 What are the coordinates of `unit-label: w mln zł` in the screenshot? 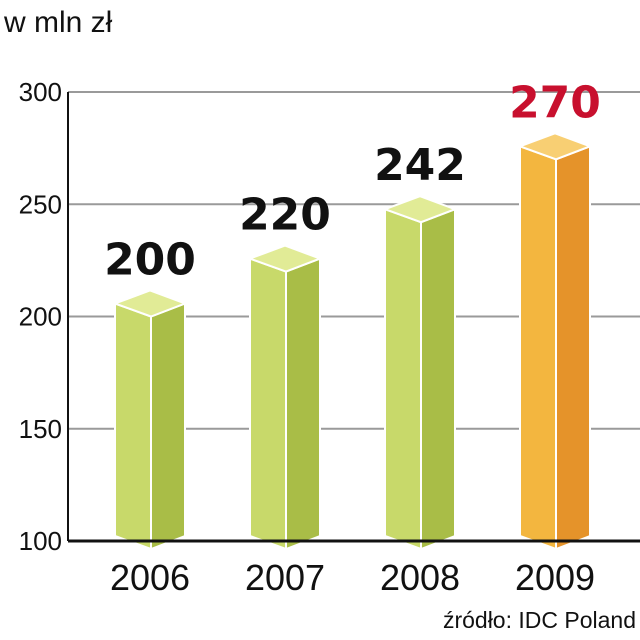 It's located at (58, 22).